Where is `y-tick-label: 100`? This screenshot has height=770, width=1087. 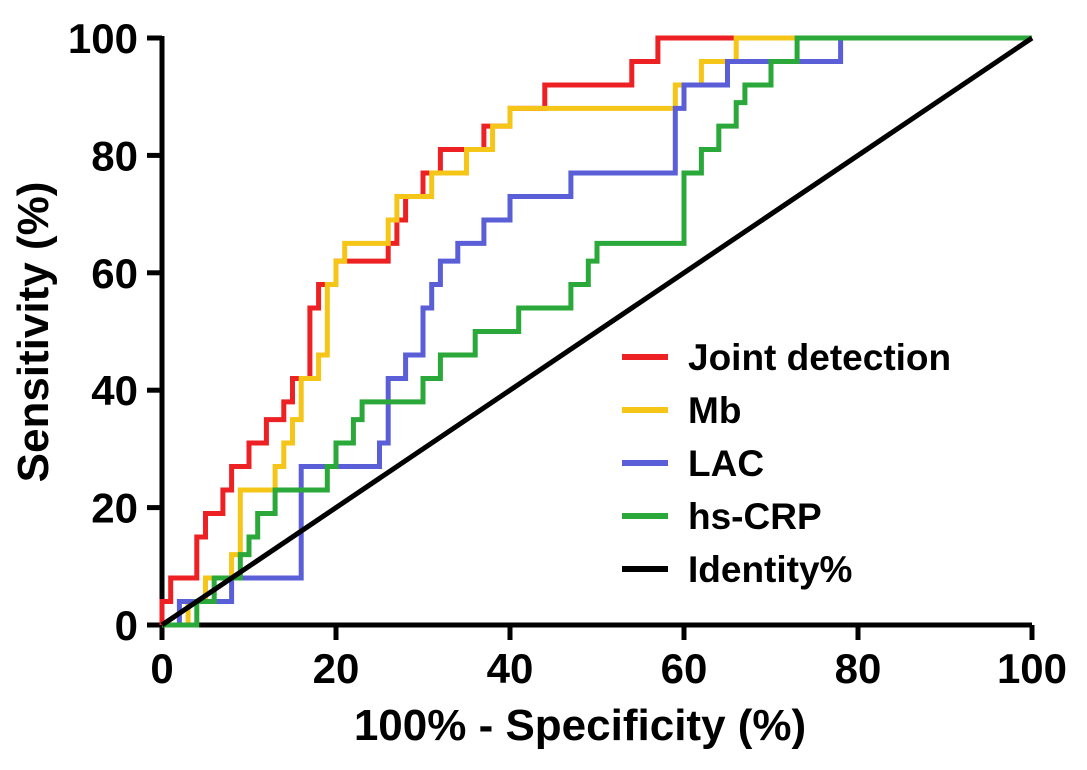 y-tick-label: 100 is located at coordinates (103, 38).